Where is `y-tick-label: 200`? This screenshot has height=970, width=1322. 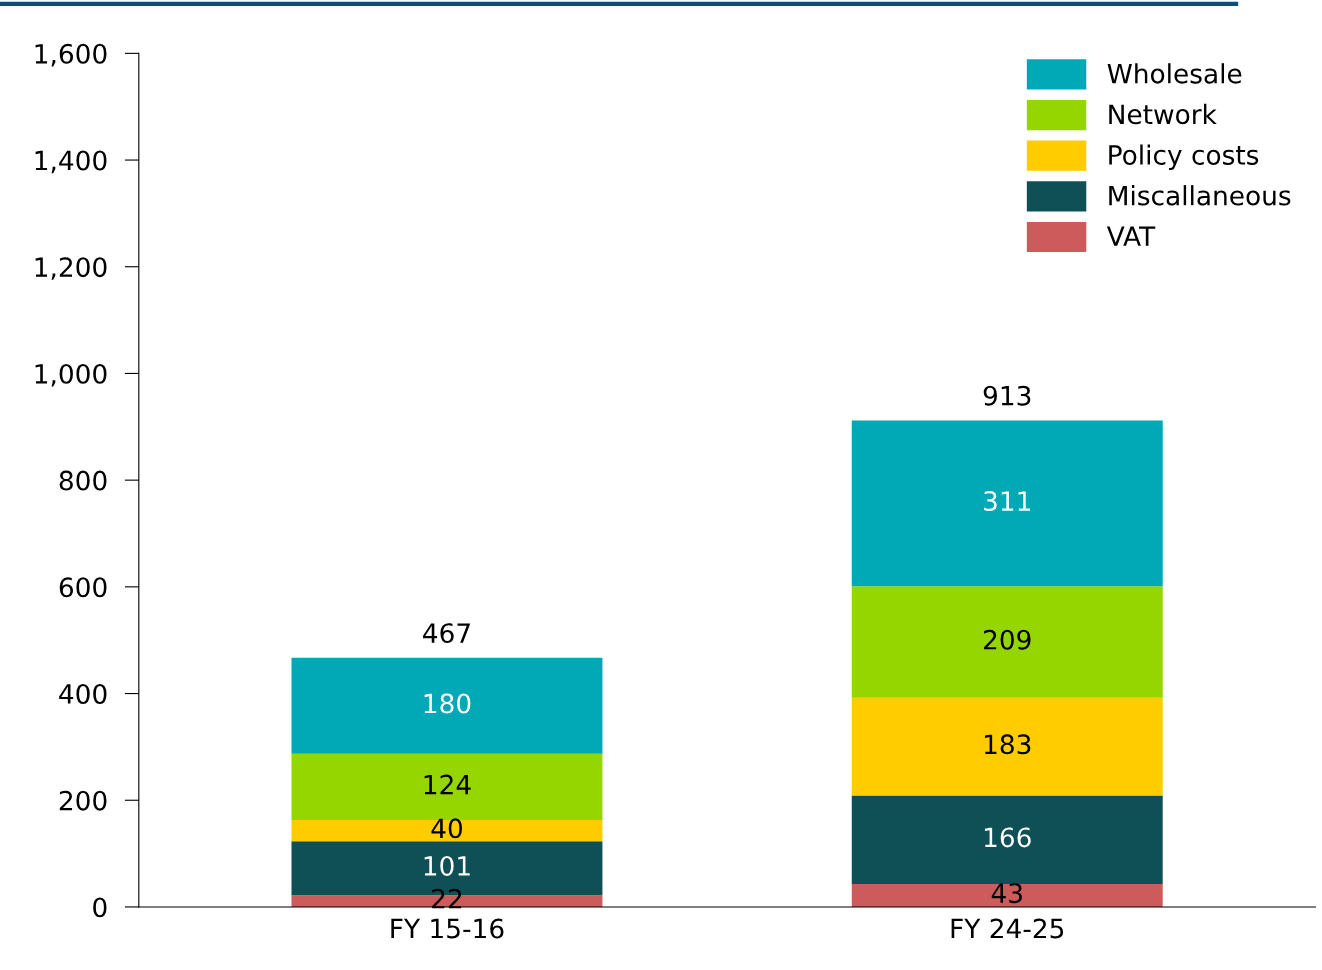 y-tick-label: 200 is located at coordinates (83, 800).